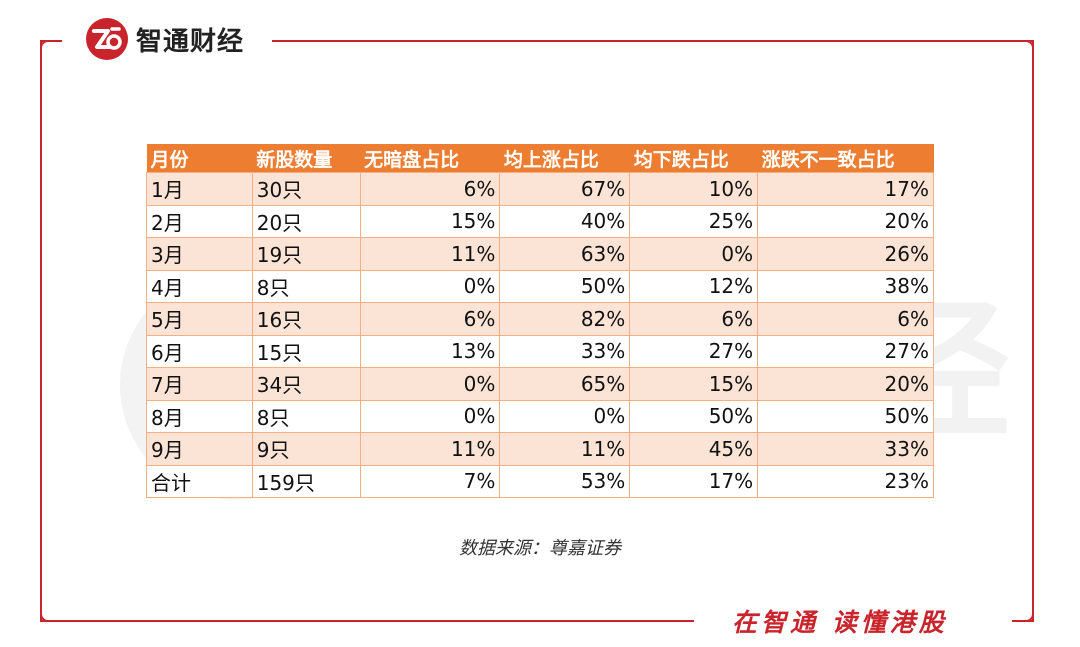  I want to click on month-cell: 1月, so click(199, 189).